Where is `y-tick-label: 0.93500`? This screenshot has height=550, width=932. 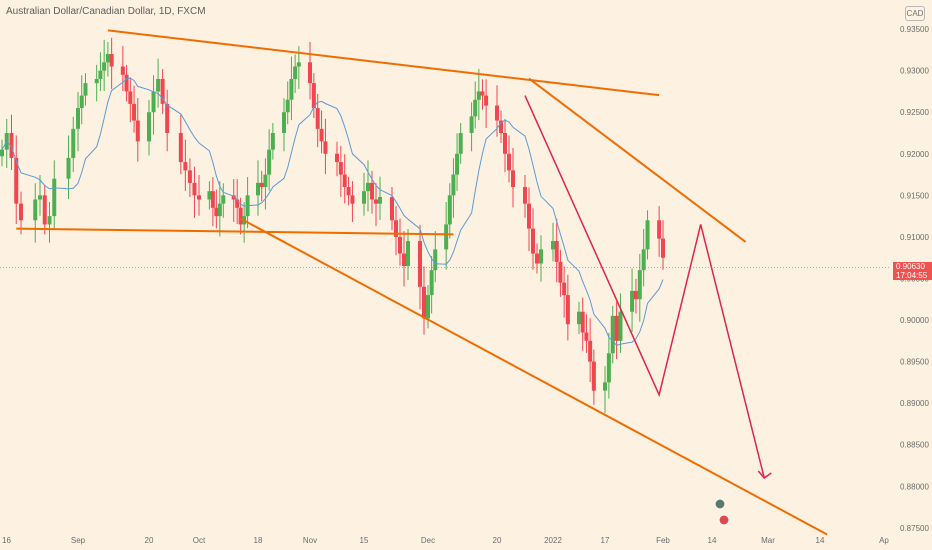 y-tick-label: 0.93500 is located at coordinates (914, 29).